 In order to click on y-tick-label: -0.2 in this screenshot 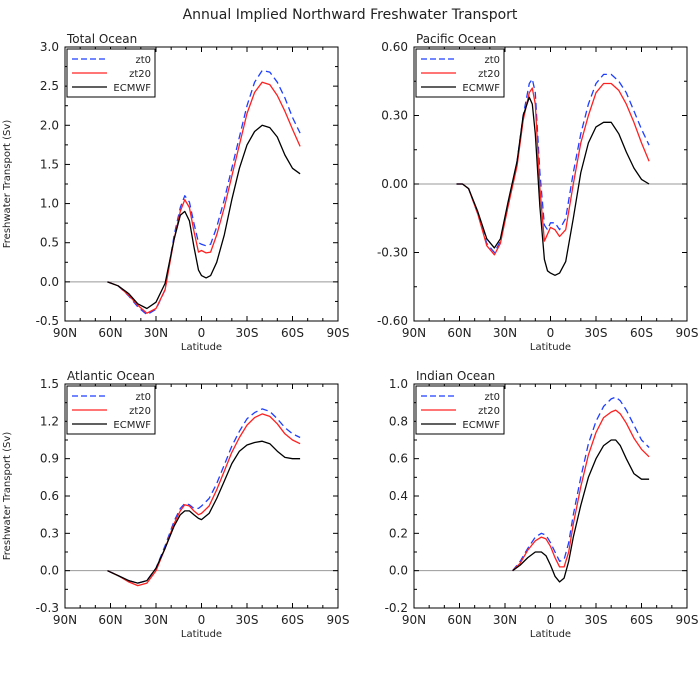, I will do `click(396, 608)`.